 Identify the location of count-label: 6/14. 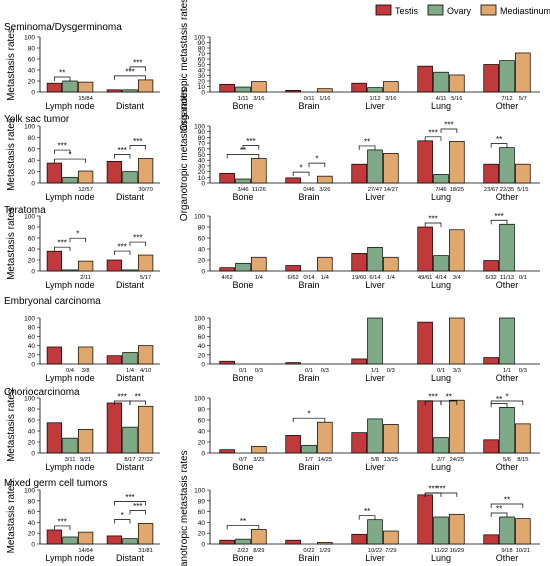
(375, 278).